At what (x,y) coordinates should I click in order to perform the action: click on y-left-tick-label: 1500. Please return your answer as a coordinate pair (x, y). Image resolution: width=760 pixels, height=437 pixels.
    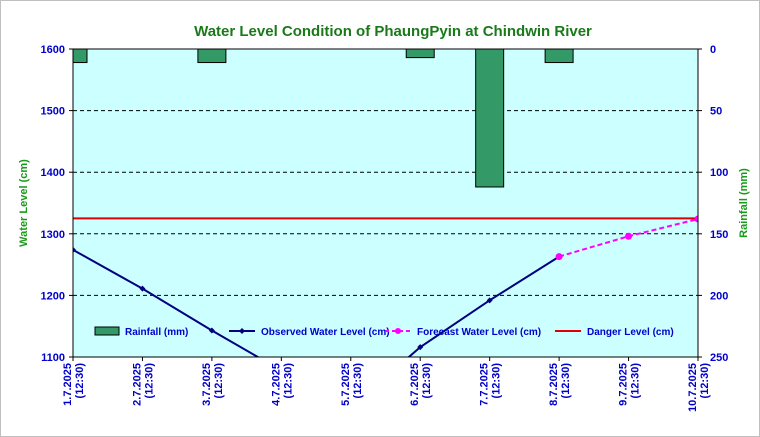
    Looking at the image, I should click on (53, 112).